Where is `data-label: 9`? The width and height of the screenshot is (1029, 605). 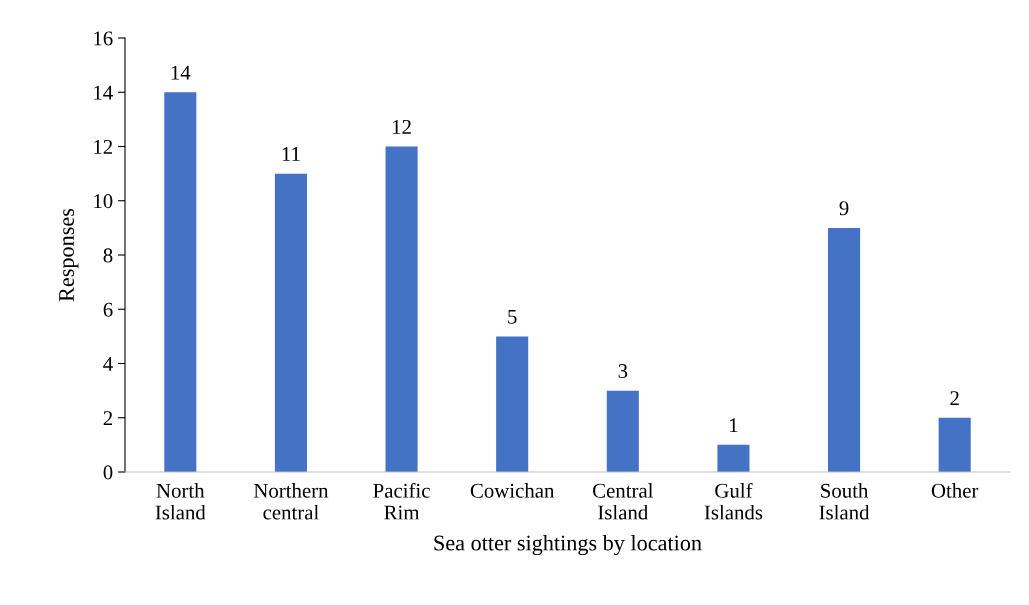 data-label: 9 is located at coordinates (844, 208).